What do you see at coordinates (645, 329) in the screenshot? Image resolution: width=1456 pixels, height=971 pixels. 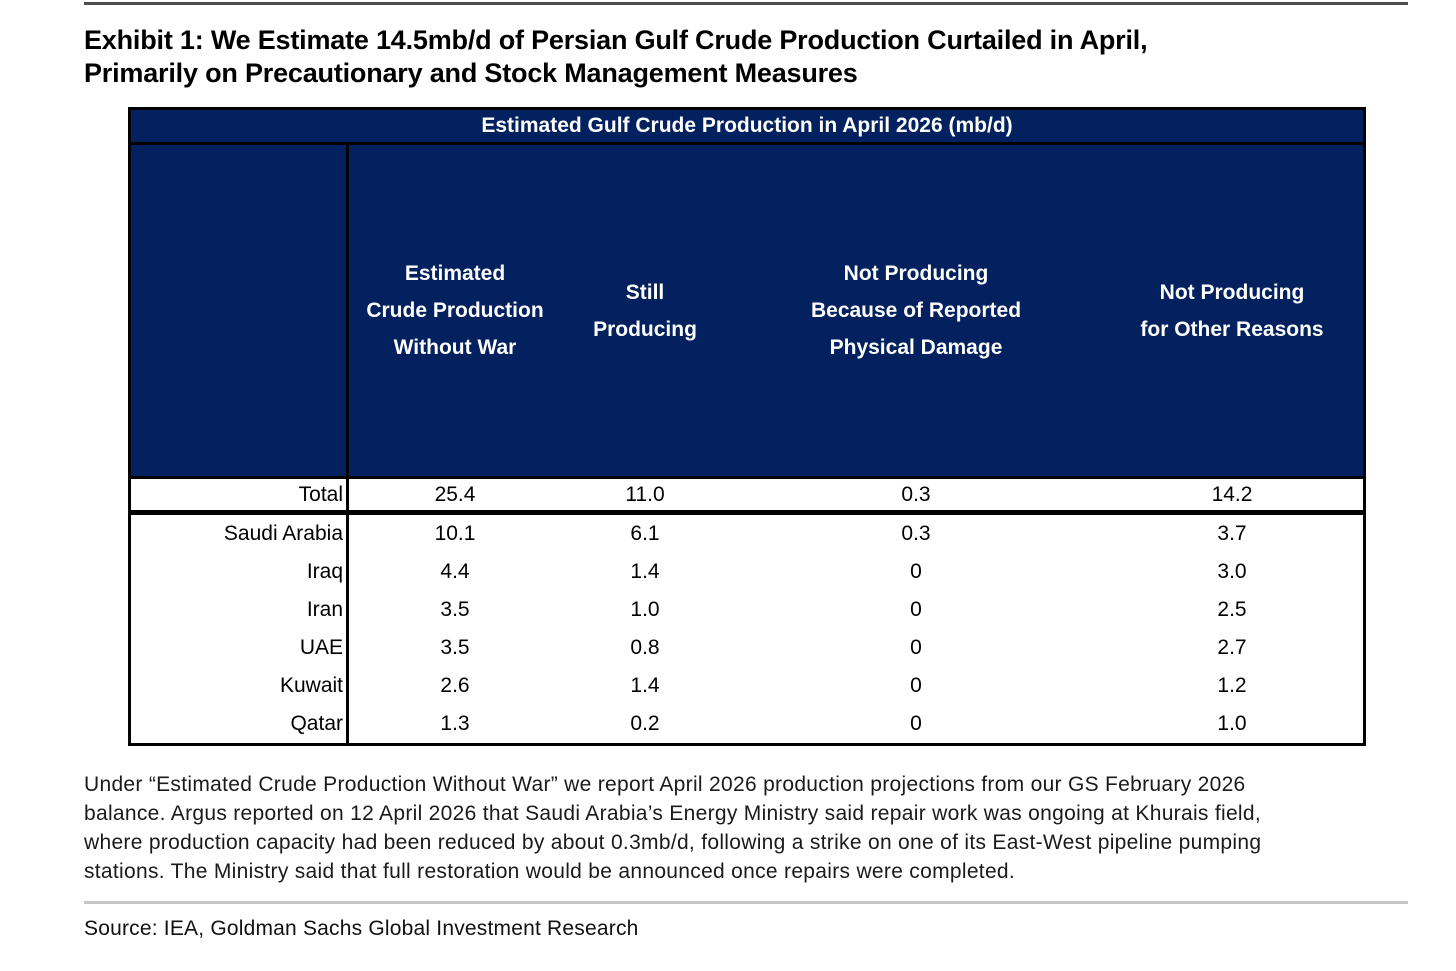 I see `header-line: Producing` at bounding box center [645, 329].